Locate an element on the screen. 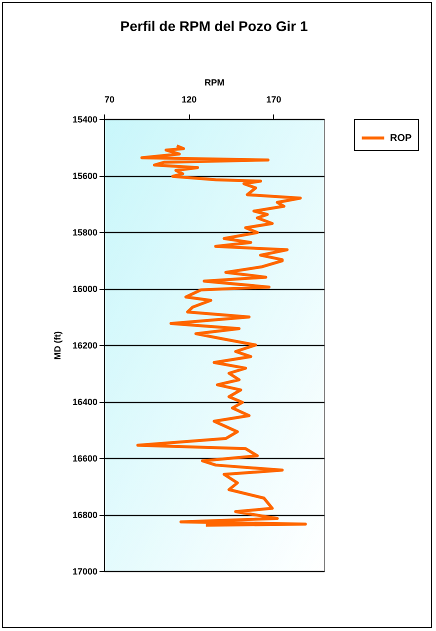  chart-title: Perfil de RPM del Pozo Gir 1 is located at coordinates (214, 26).